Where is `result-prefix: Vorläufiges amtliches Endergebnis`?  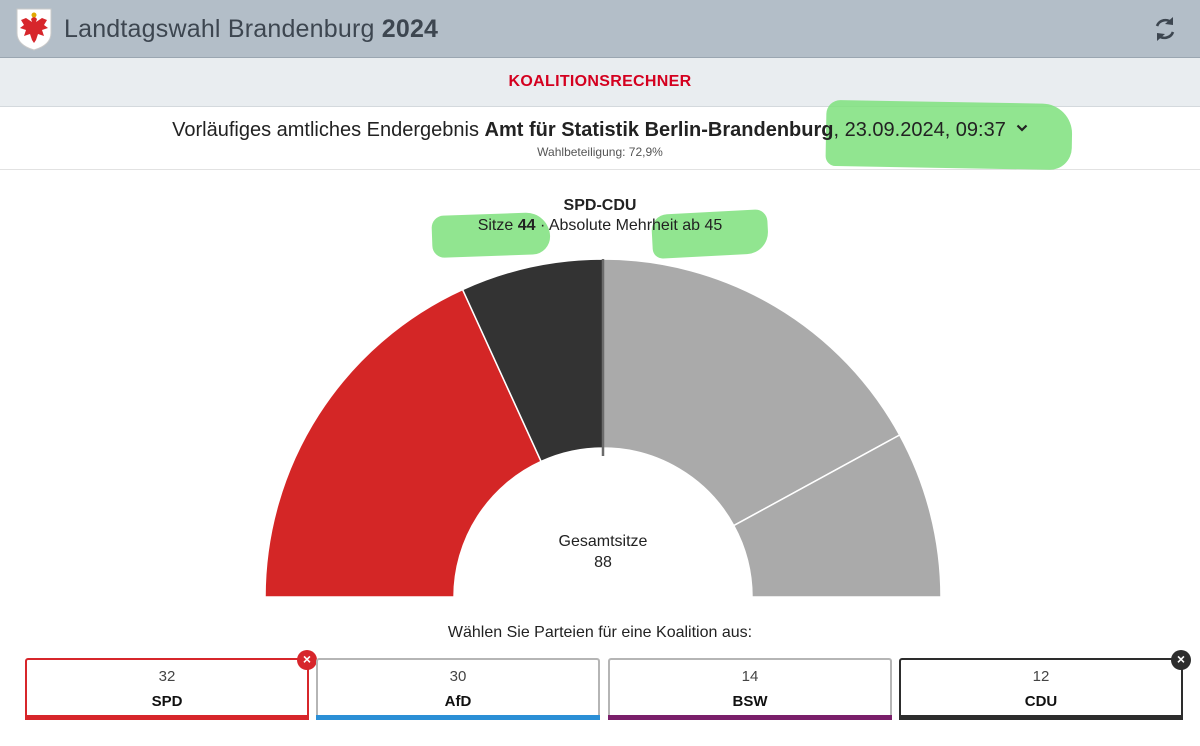 result-prefix: Vorläufiges amtliches Endergebnis is located at coordinates (325, 130).